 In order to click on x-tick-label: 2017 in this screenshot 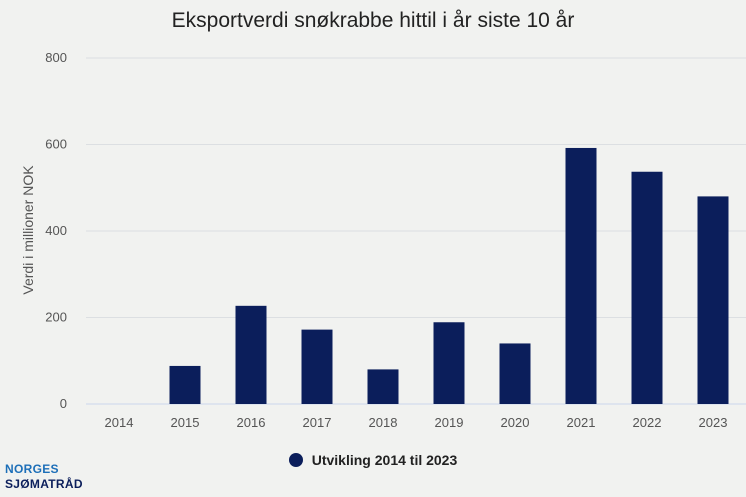, I will do `click(317, 422)`.